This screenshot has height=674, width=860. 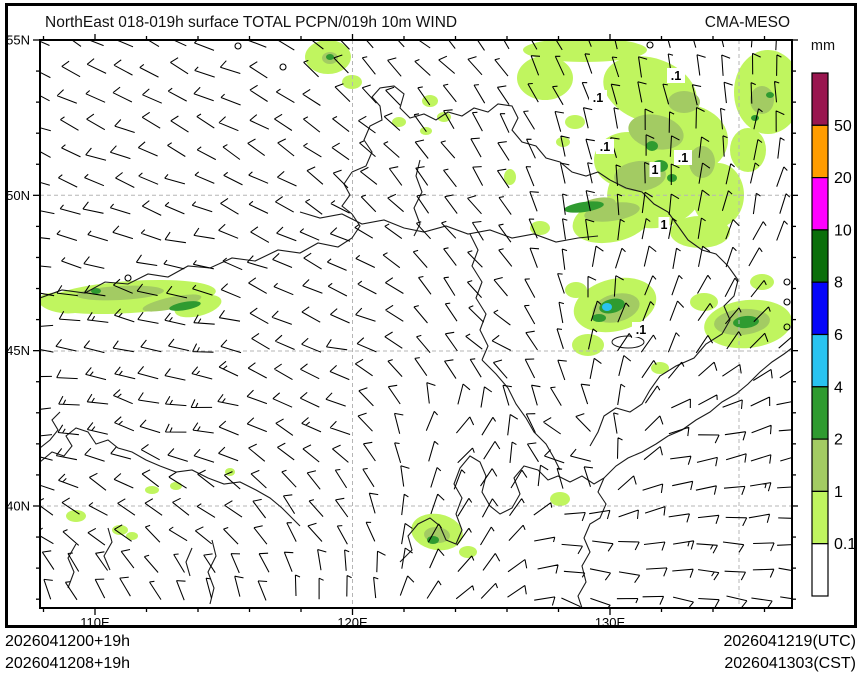 What do you see at coordinates (790, 663) in the screenshot?
I see `valid-time-cst: 2026041303(CST)` at bounding box center [790, 663].